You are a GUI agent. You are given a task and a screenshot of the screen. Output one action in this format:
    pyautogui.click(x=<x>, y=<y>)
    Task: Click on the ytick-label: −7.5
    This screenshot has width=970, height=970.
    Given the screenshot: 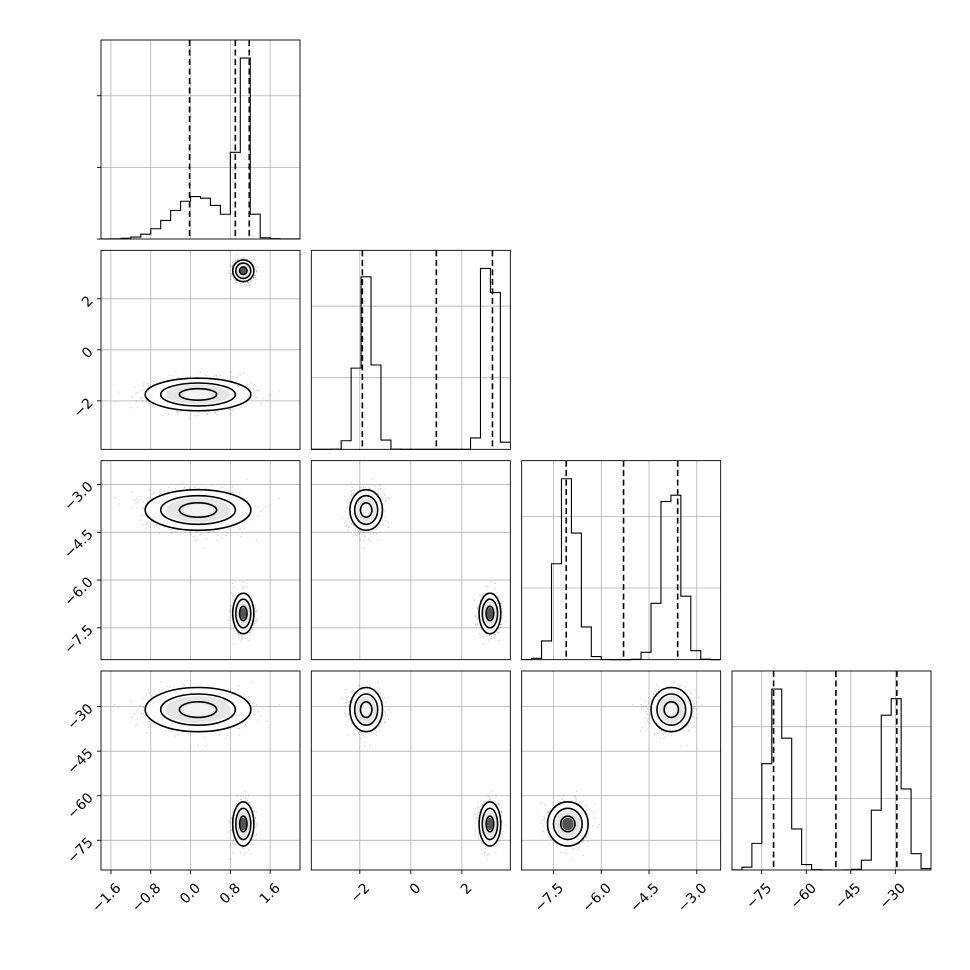 What is the action you would take?
    pyautogui.click(x=78, y=639)
    